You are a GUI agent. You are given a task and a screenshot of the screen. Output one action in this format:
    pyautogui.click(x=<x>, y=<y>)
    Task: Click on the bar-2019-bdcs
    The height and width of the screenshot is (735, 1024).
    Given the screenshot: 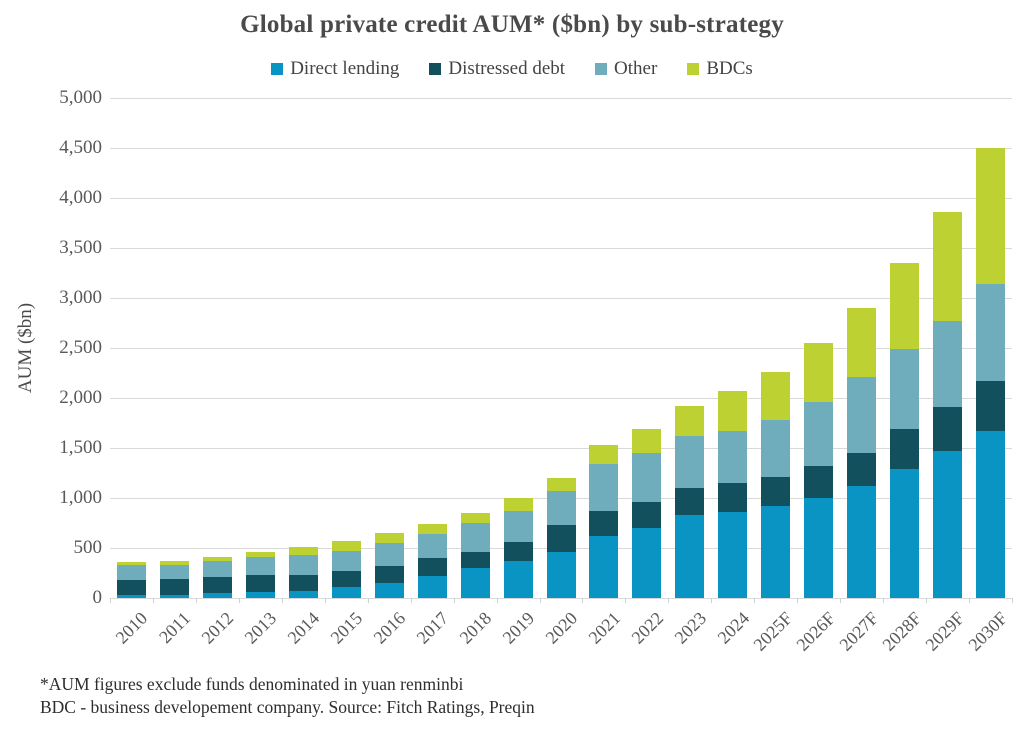 What is the action you would take?
    pyautogui.click(x=518, y=504)
    